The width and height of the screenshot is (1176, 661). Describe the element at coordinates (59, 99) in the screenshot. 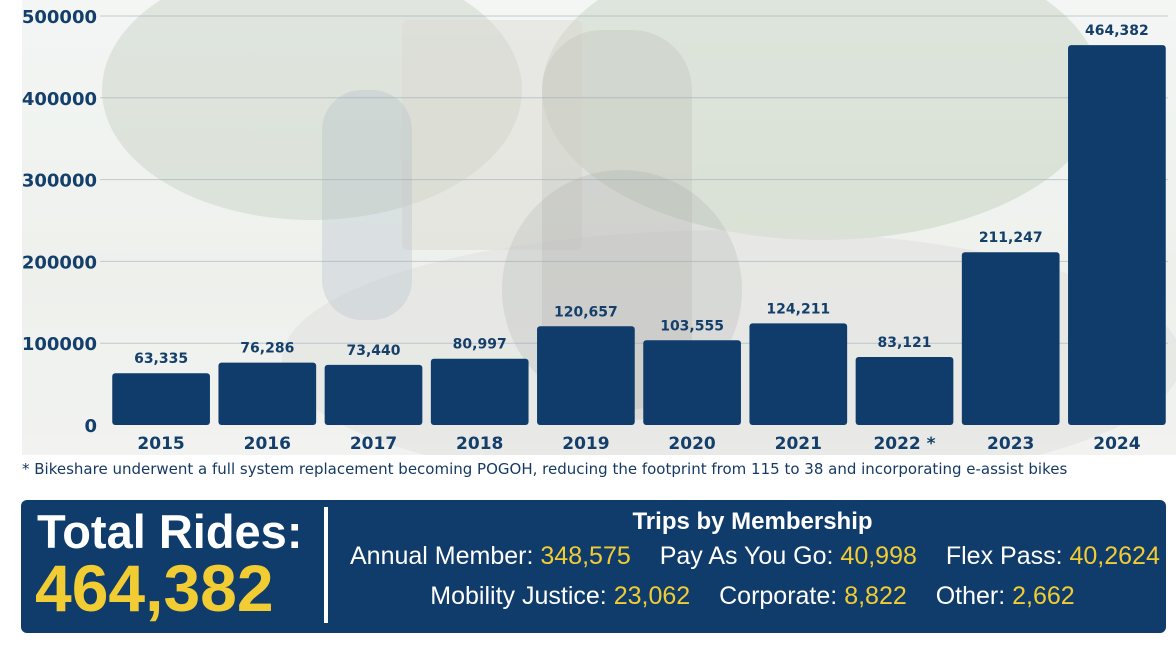

I see `y-tick-label: 400000` at that location.